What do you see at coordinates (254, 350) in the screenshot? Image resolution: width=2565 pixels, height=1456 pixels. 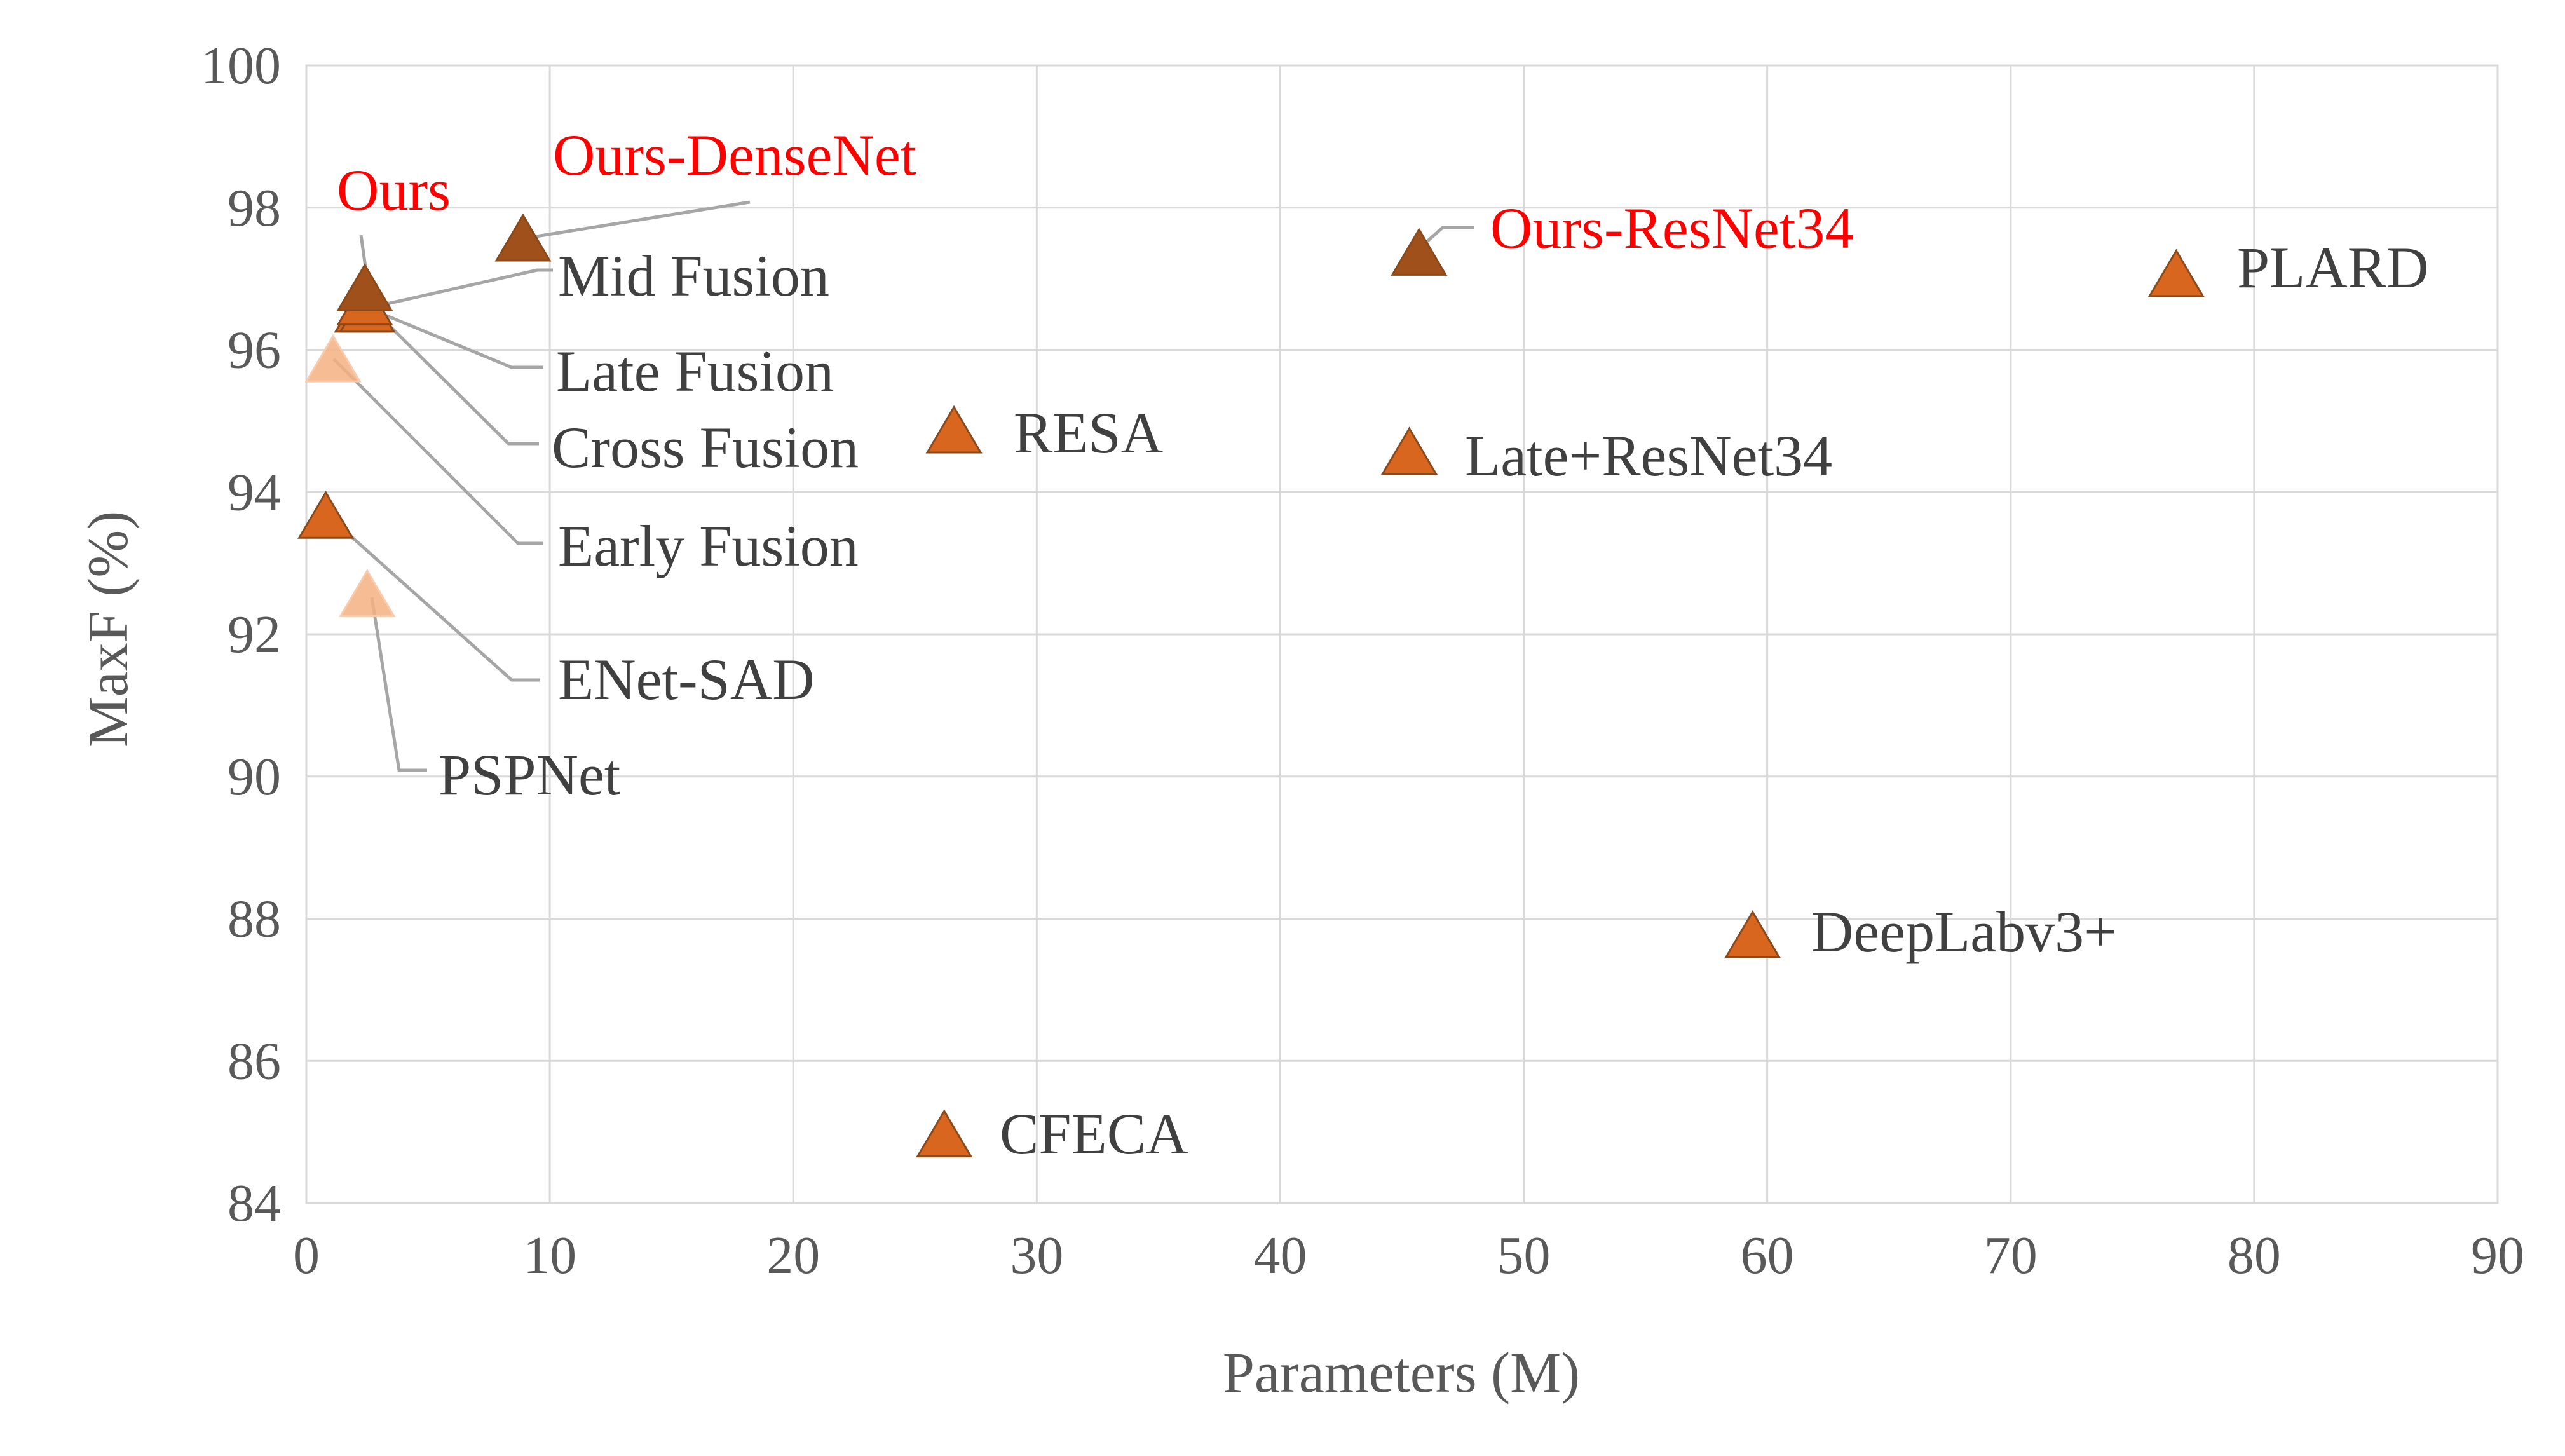 I see `y-tick-label: 96` at bounding box center [254, 350].